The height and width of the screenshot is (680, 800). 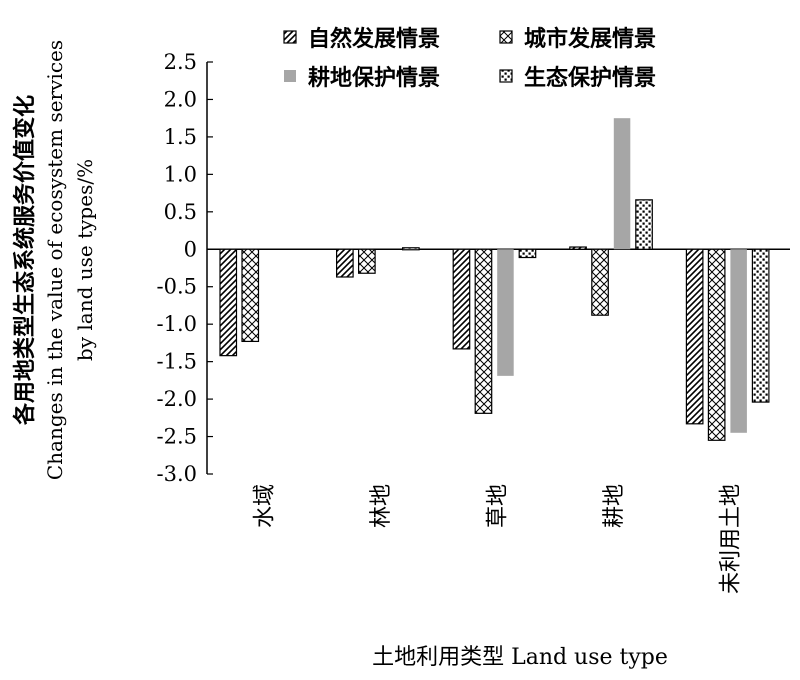 I want to click on x-axis-title: 土地利用类型 Land use type, so click(x=520, y=657).